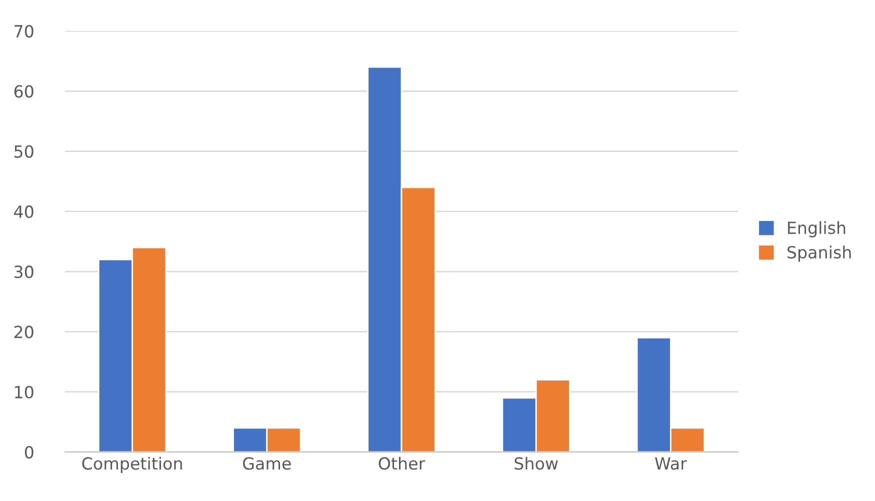 The width and height of the screenshot is (875, 501). Describe the element at coordinates (267, 463) in the screenshot. I see `x-tick-label: Game` at that location.